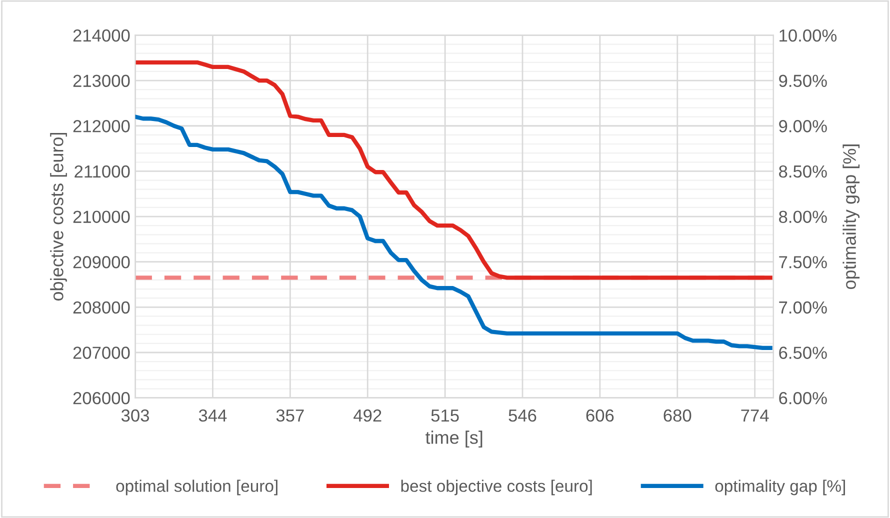 The height and width of the screenshot is (518, 890). Describe the element at coordinates (808, 35) in the screenshot. I see `y2-tick-label: 10.00%` at that location.